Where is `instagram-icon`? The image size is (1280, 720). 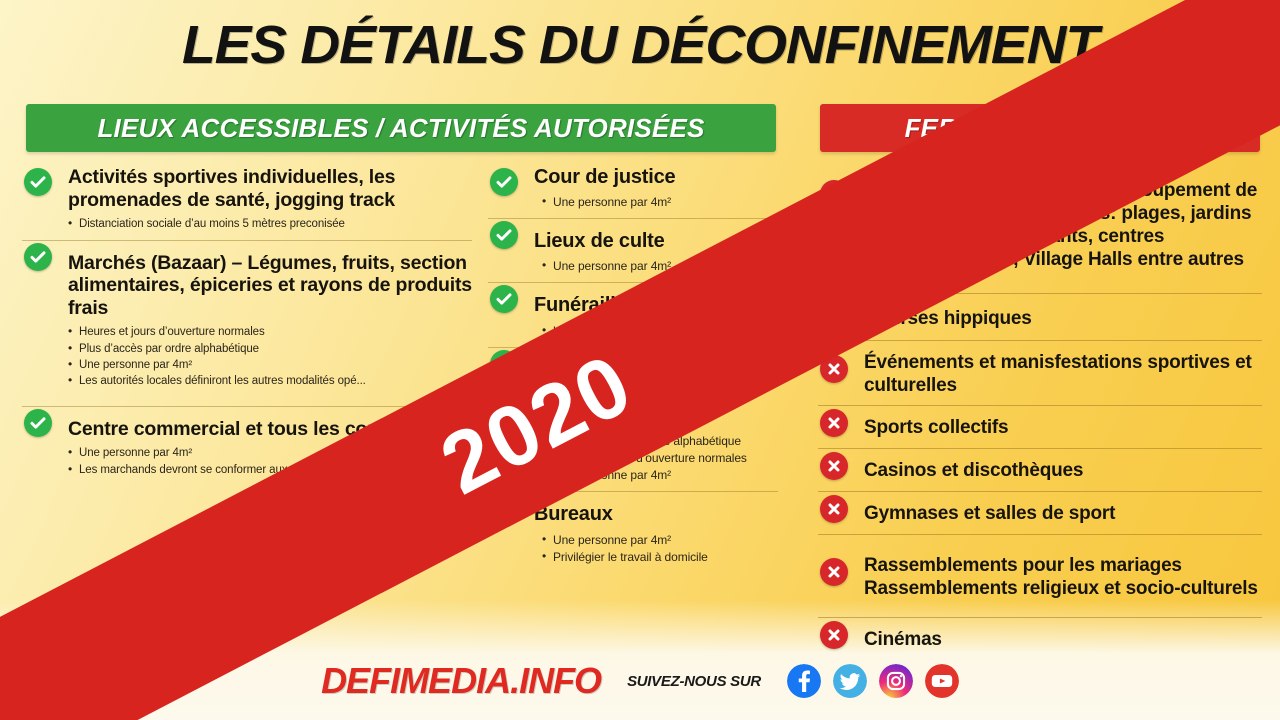 instagram-icon is located at coordinates (895, 681).